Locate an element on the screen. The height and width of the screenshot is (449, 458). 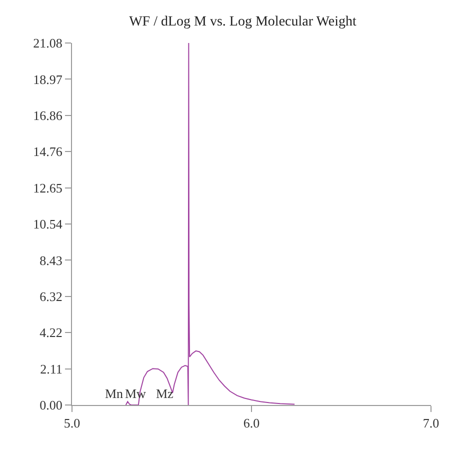
x-tick-label: 7.0 is located at coordinates (431, 423).